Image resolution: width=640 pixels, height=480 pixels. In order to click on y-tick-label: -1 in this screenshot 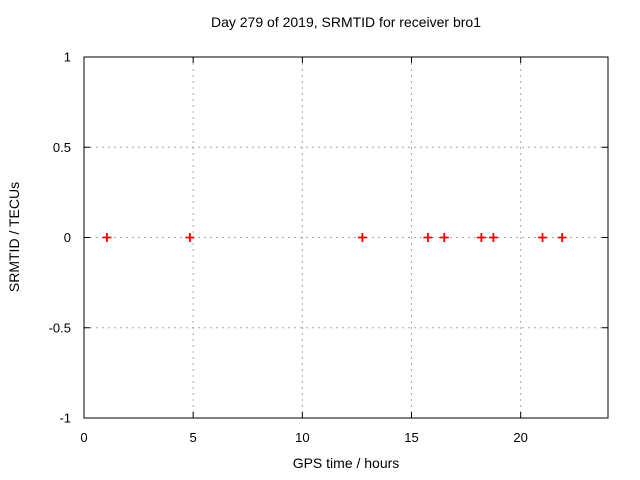, I will do `click(65, 418)`.